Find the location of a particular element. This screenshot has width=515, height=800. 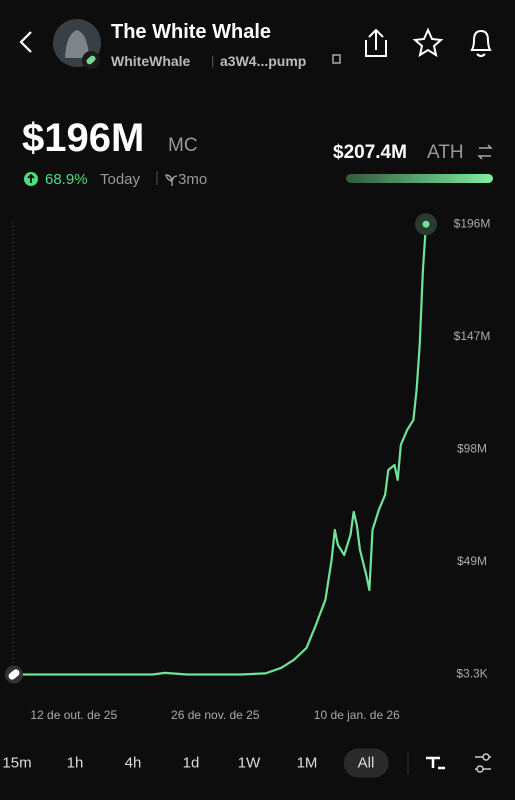

change: 68.9% is located at coordinates (66, 179).